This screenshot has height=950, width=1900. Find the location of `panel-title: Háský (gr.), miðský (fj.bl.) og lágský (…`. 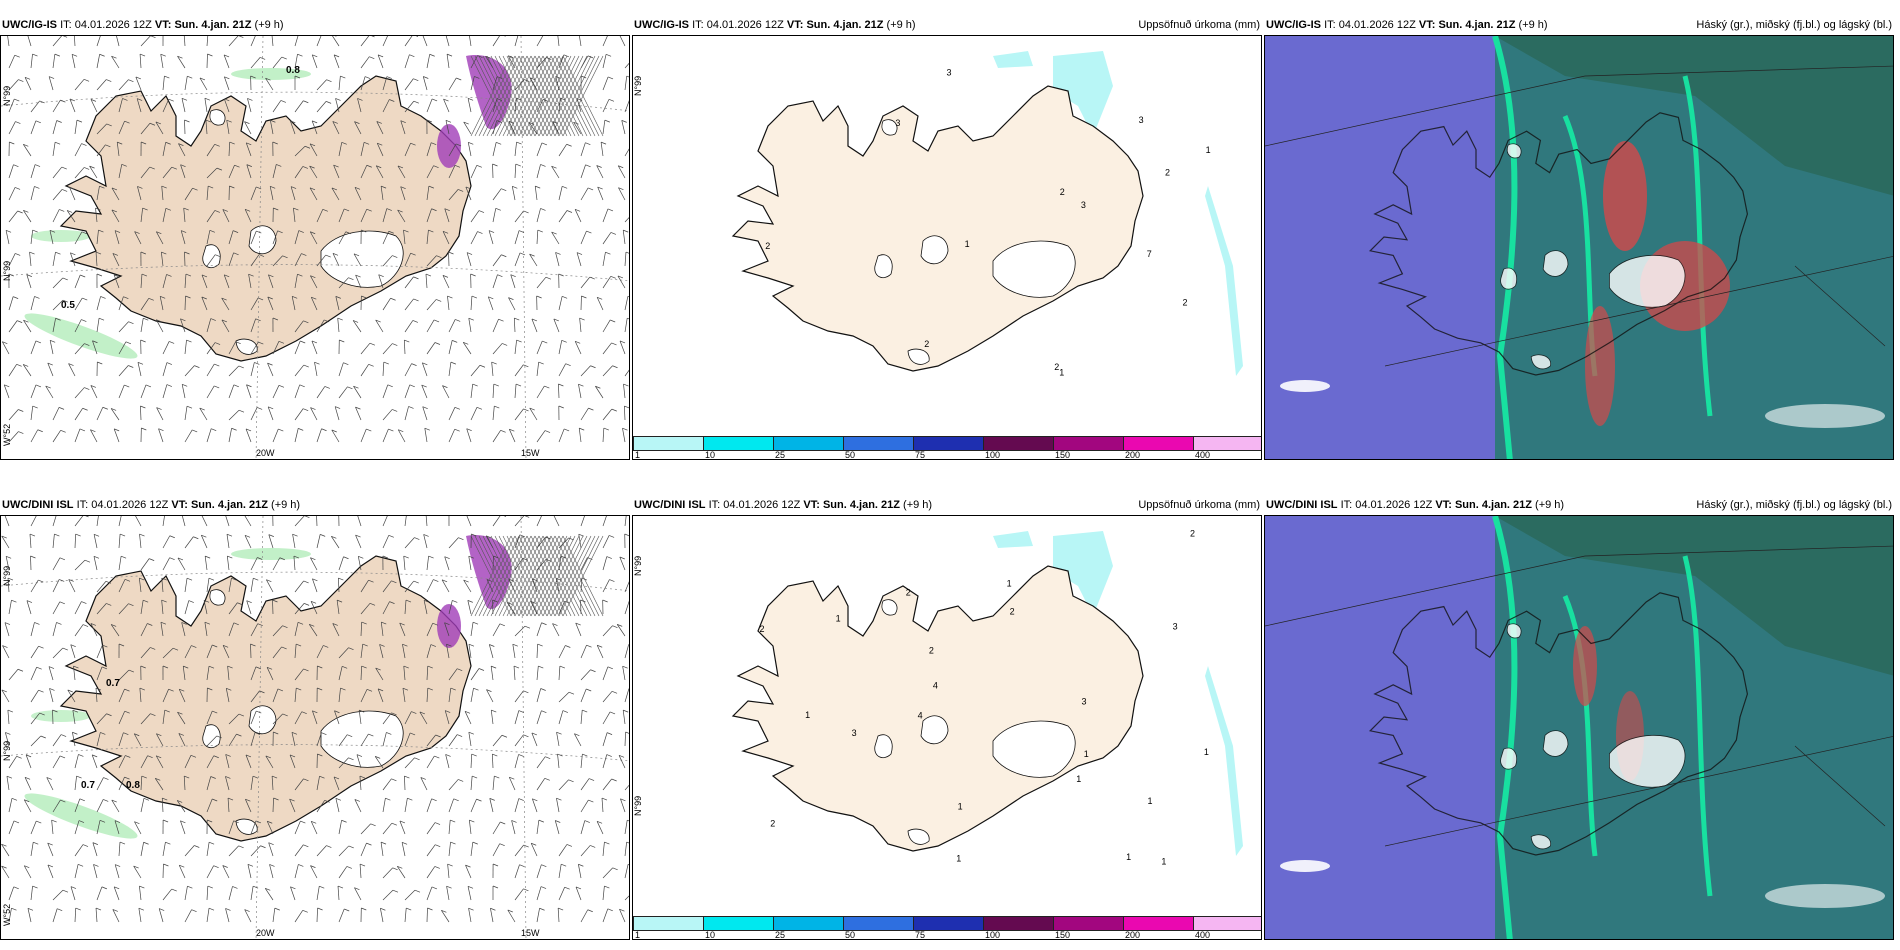

panel-title: Háský (gr.), miðský (fj.bl.) og lágský (… is located at coordinates (1794, 505).